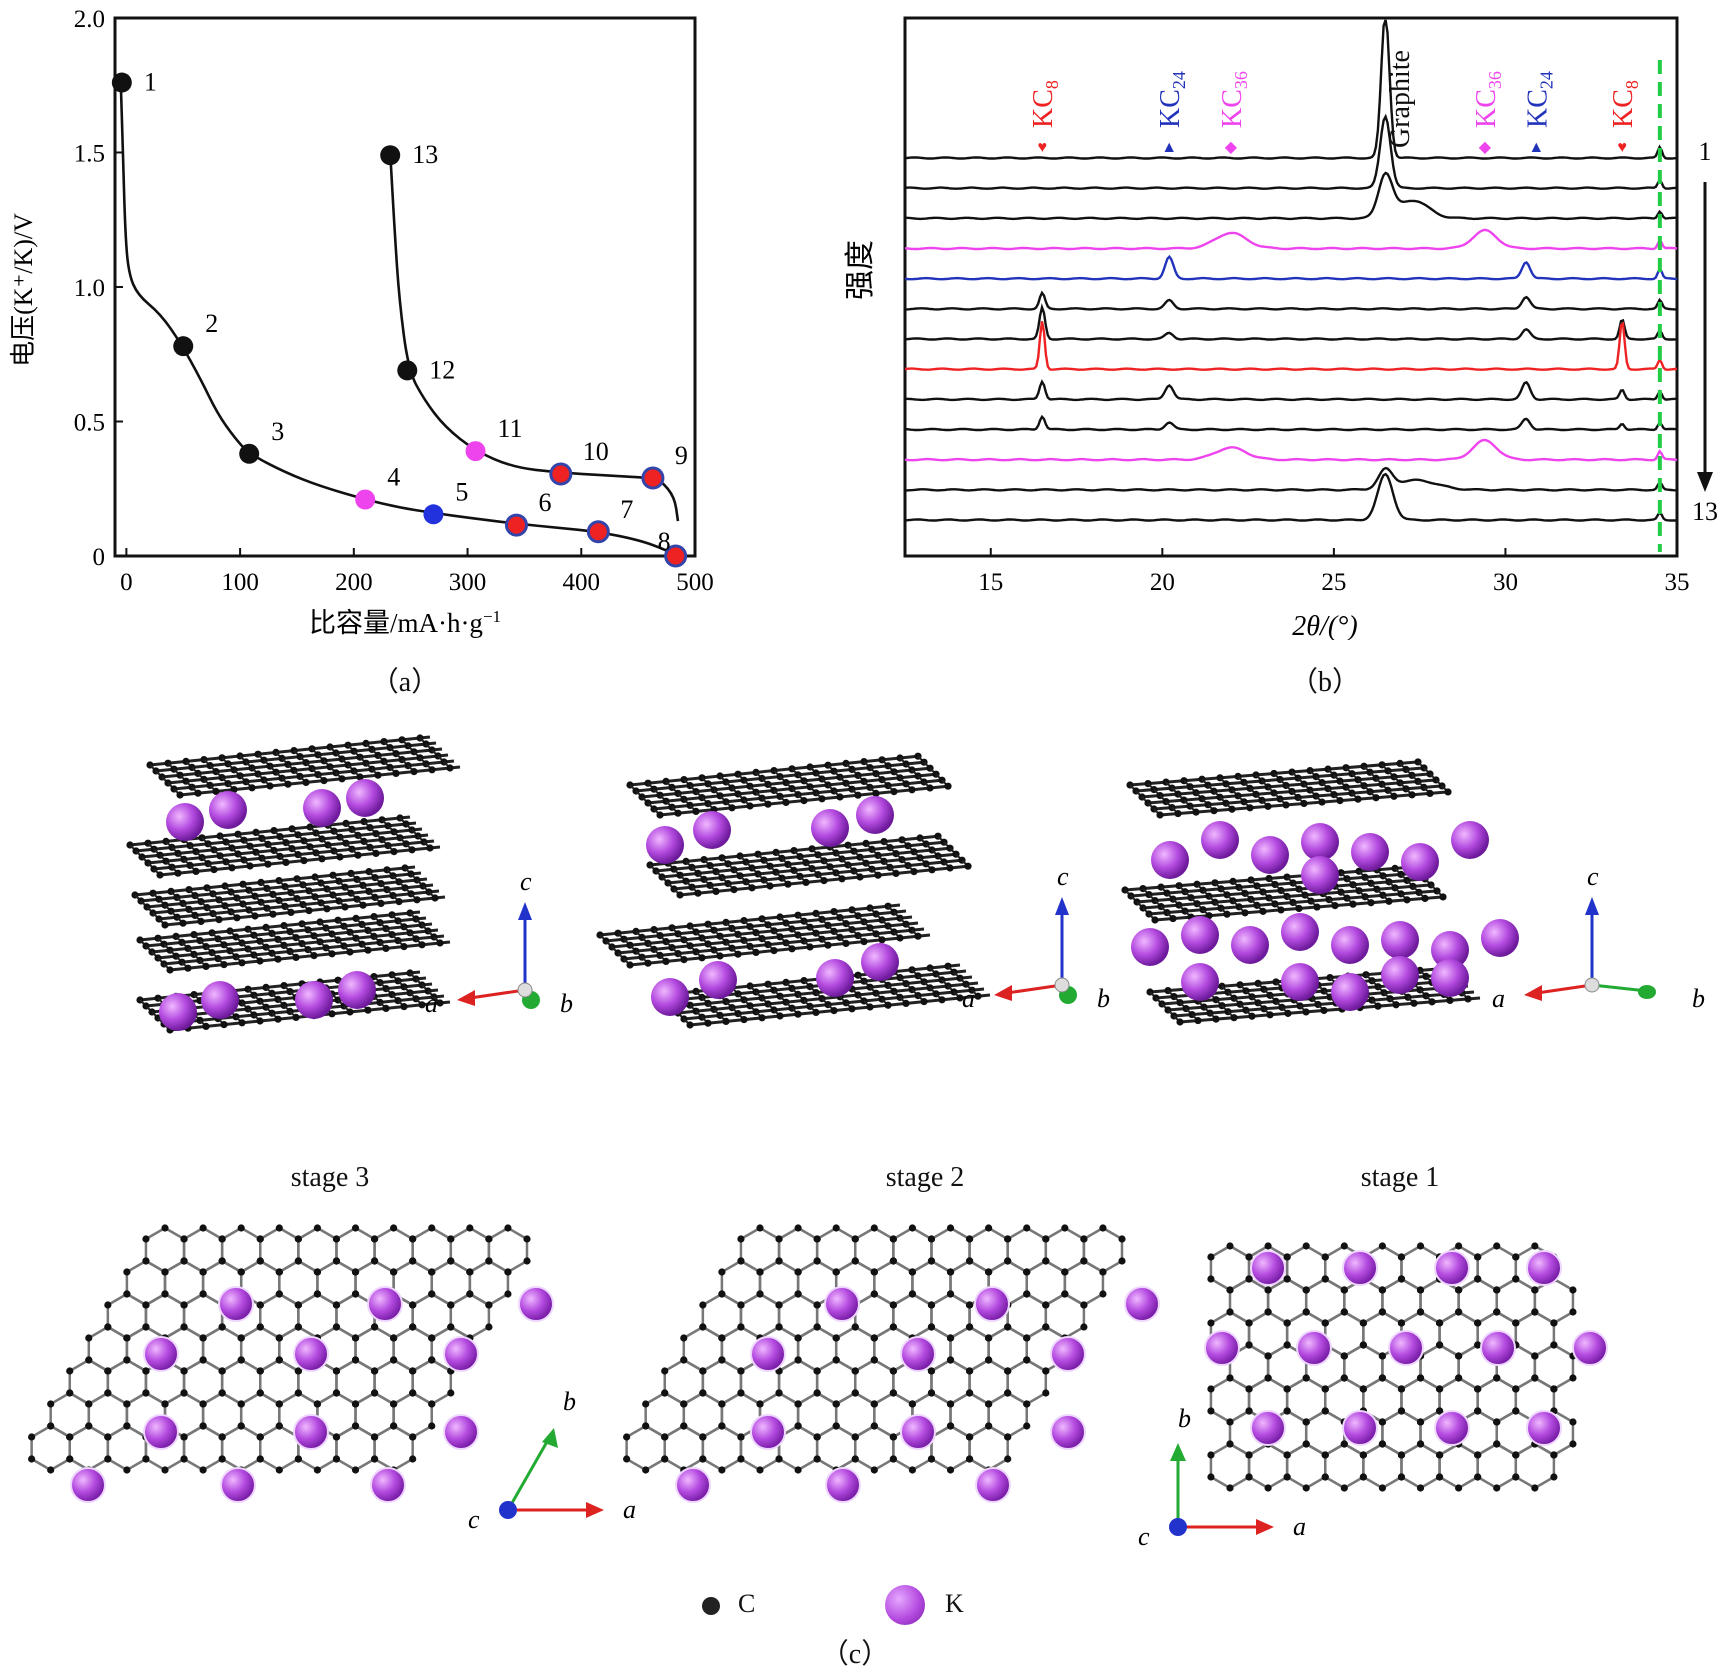  What do you see at coordinates (240, 582) in the screenshot?
I see `x-tick-label: 100` at bounding box center [240, 582].